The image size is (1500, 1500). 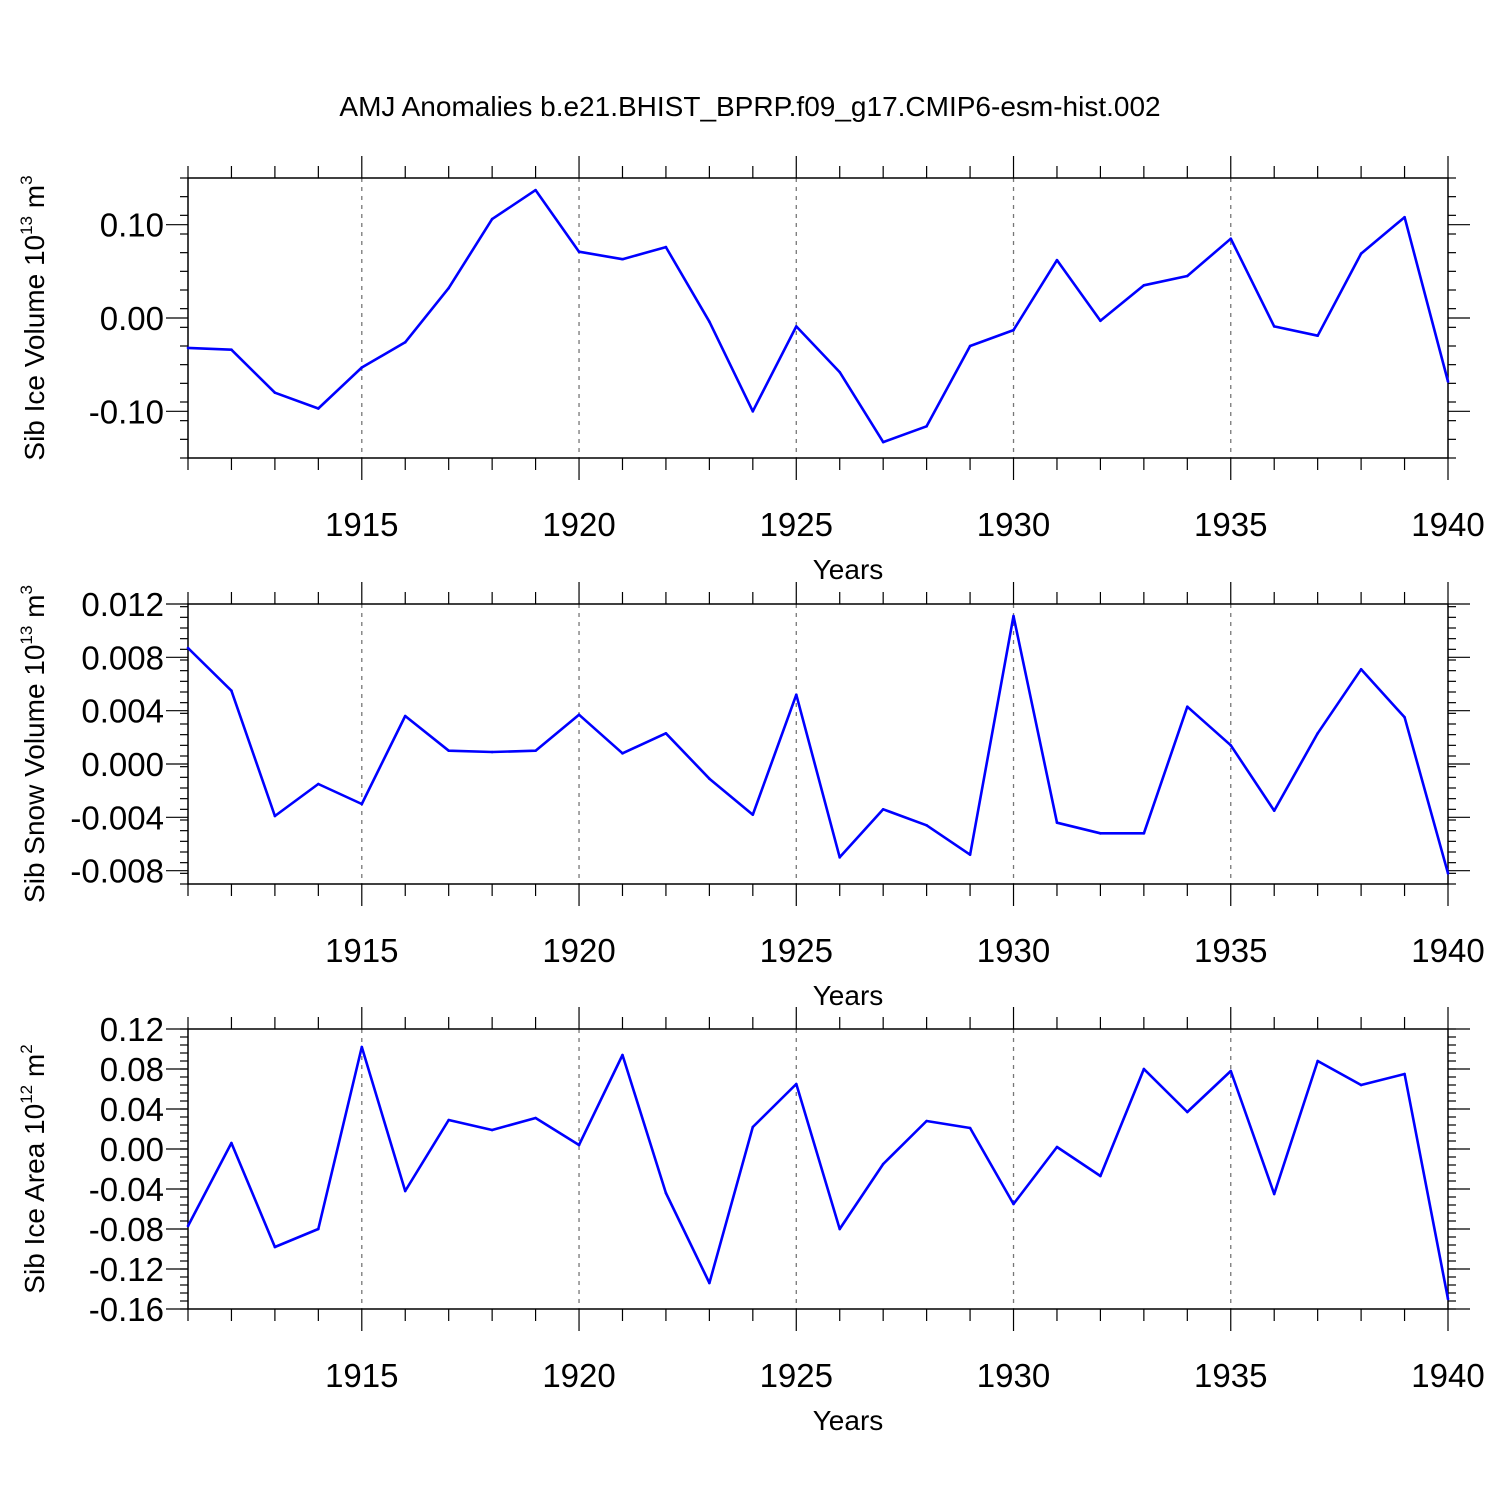 I want to click on y-tick-label: -0.16, so click(x=126, y=1309).